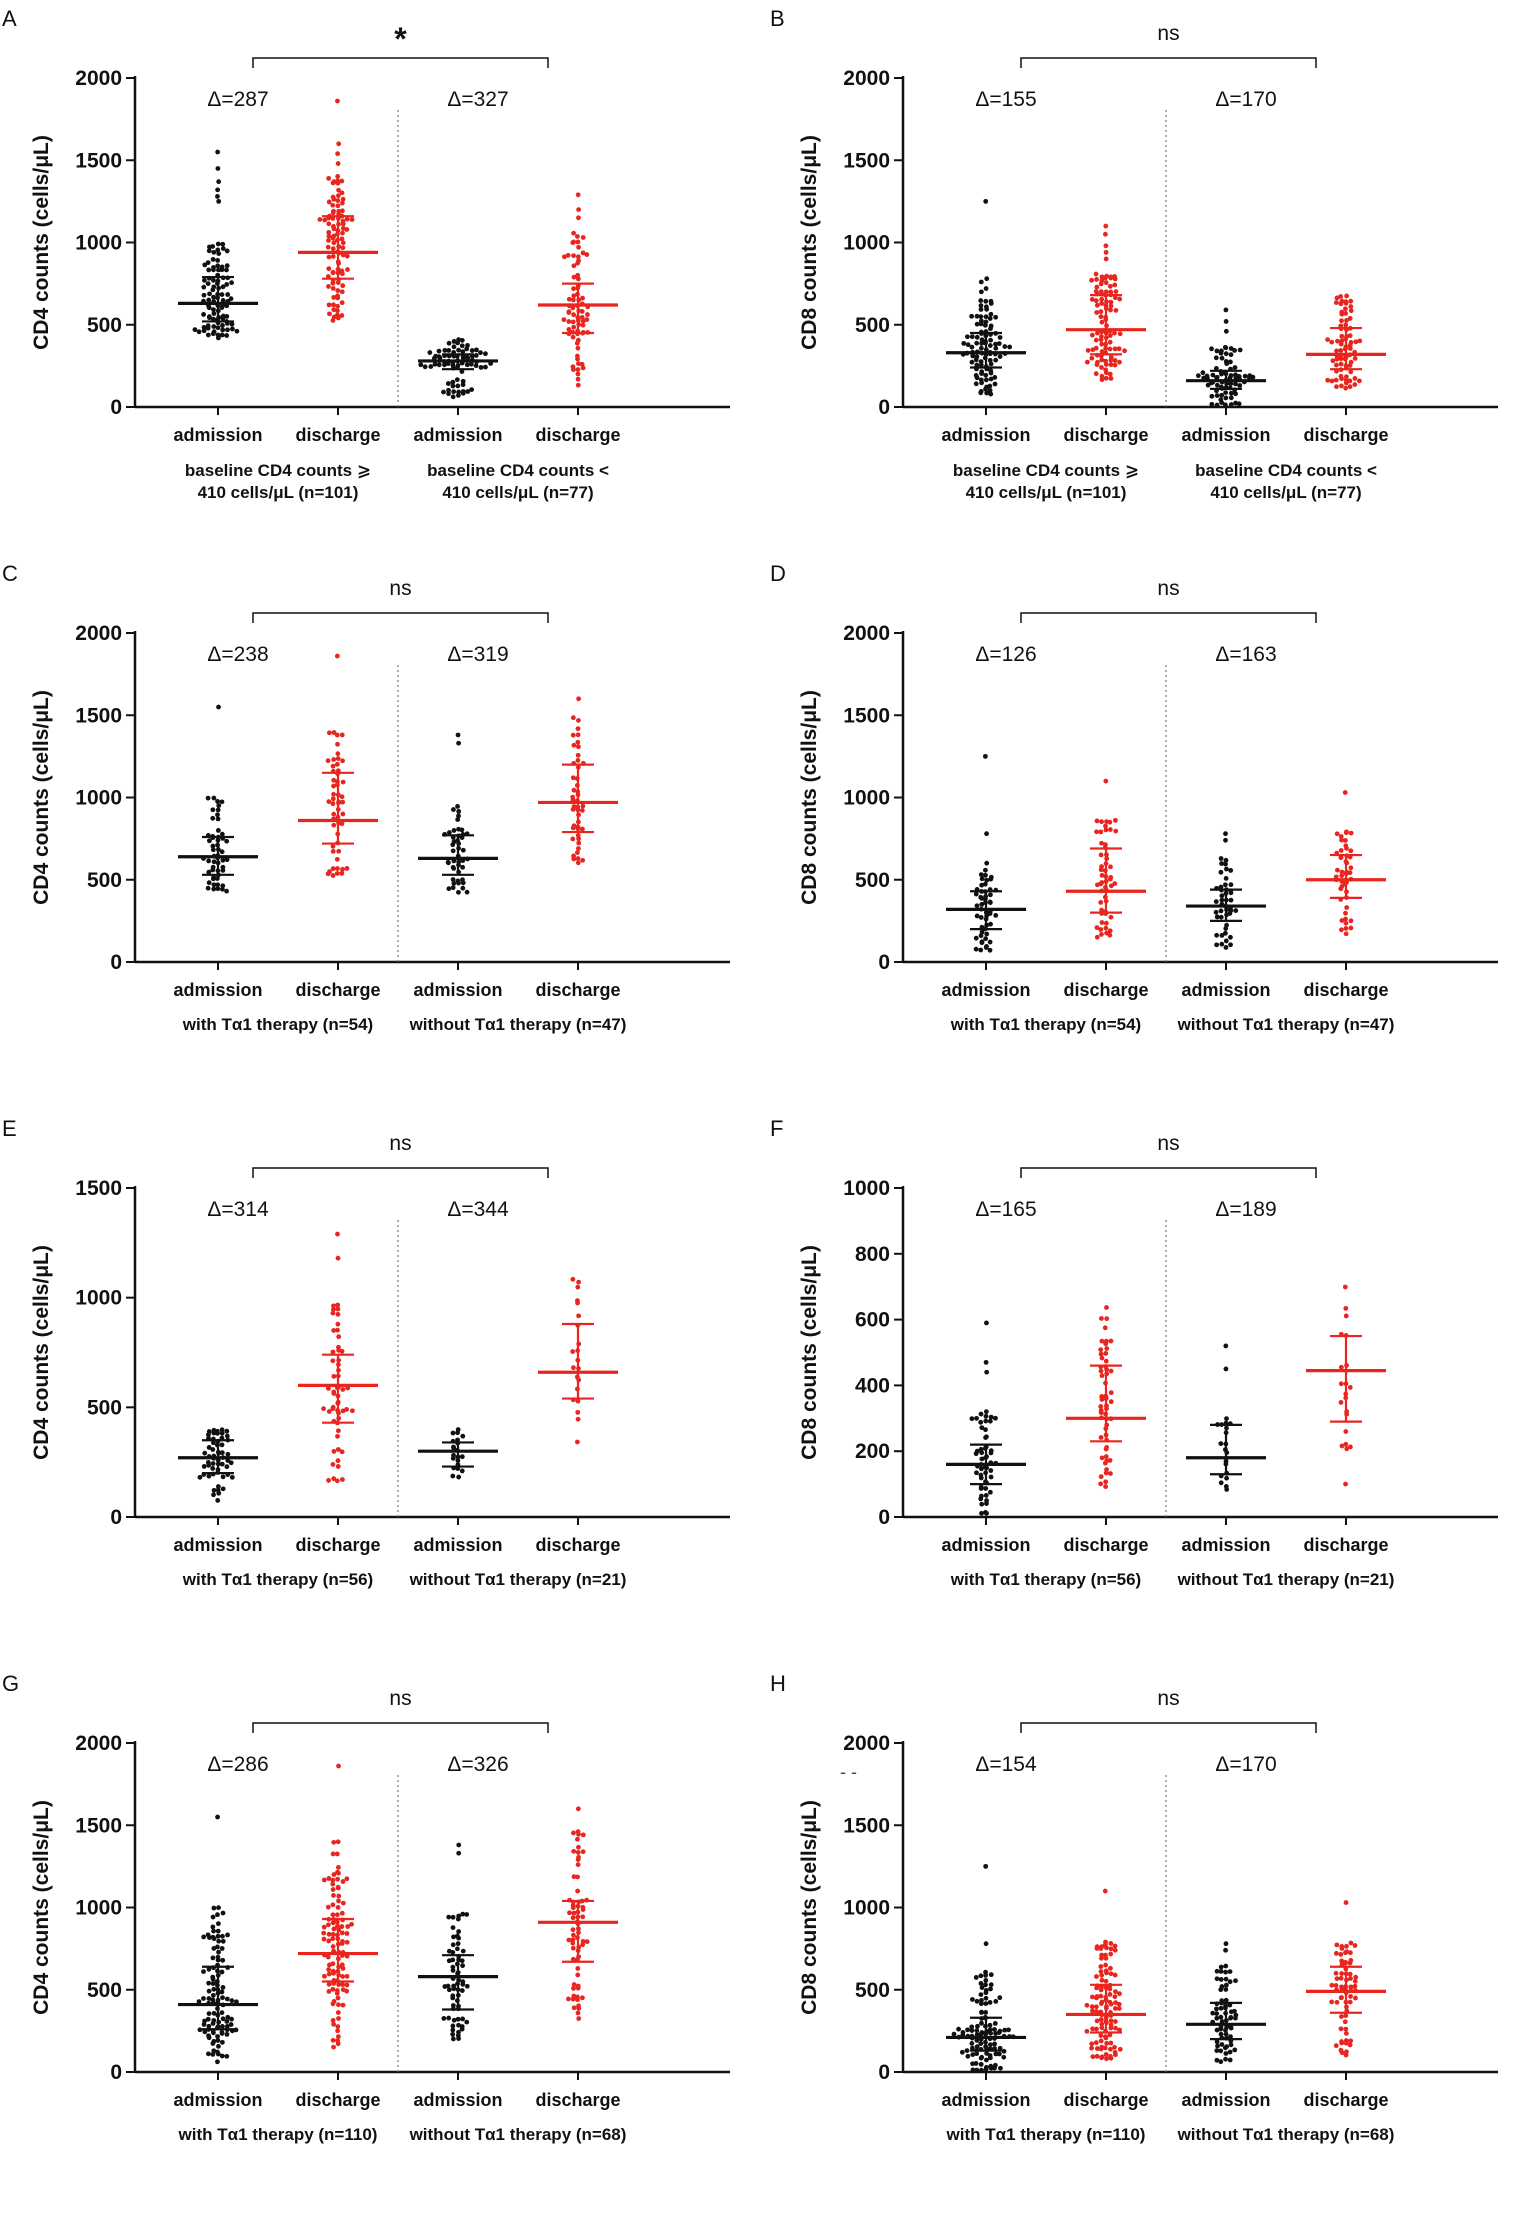 This screenshot has height=2227, width=1536. What do you see at coordinates (866, 1825) in the screenshot?
I see `y-tick-label: 1500` at bounding box center [866, 1825].